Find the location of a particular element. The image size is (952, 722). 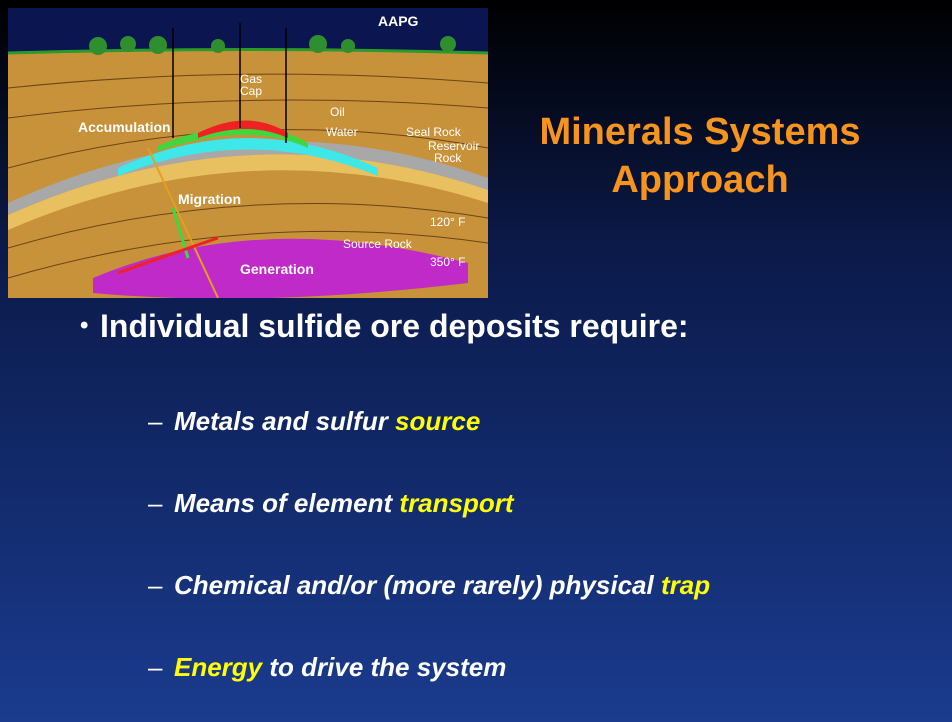

diagram-label: Oil is located at coordinates (337, 112).